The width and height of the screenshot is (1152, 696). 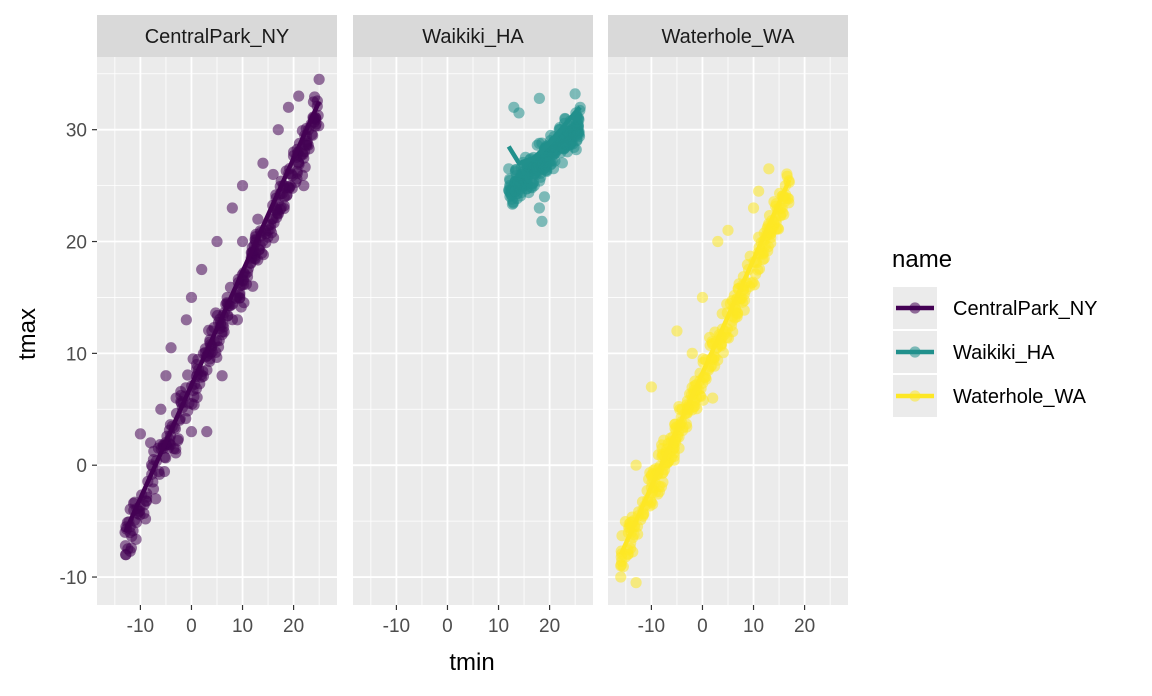 I want to click on legend-keys: CentralPark_NY Waikiki_HA Waterhole_WA, so click(x=995, y=352).